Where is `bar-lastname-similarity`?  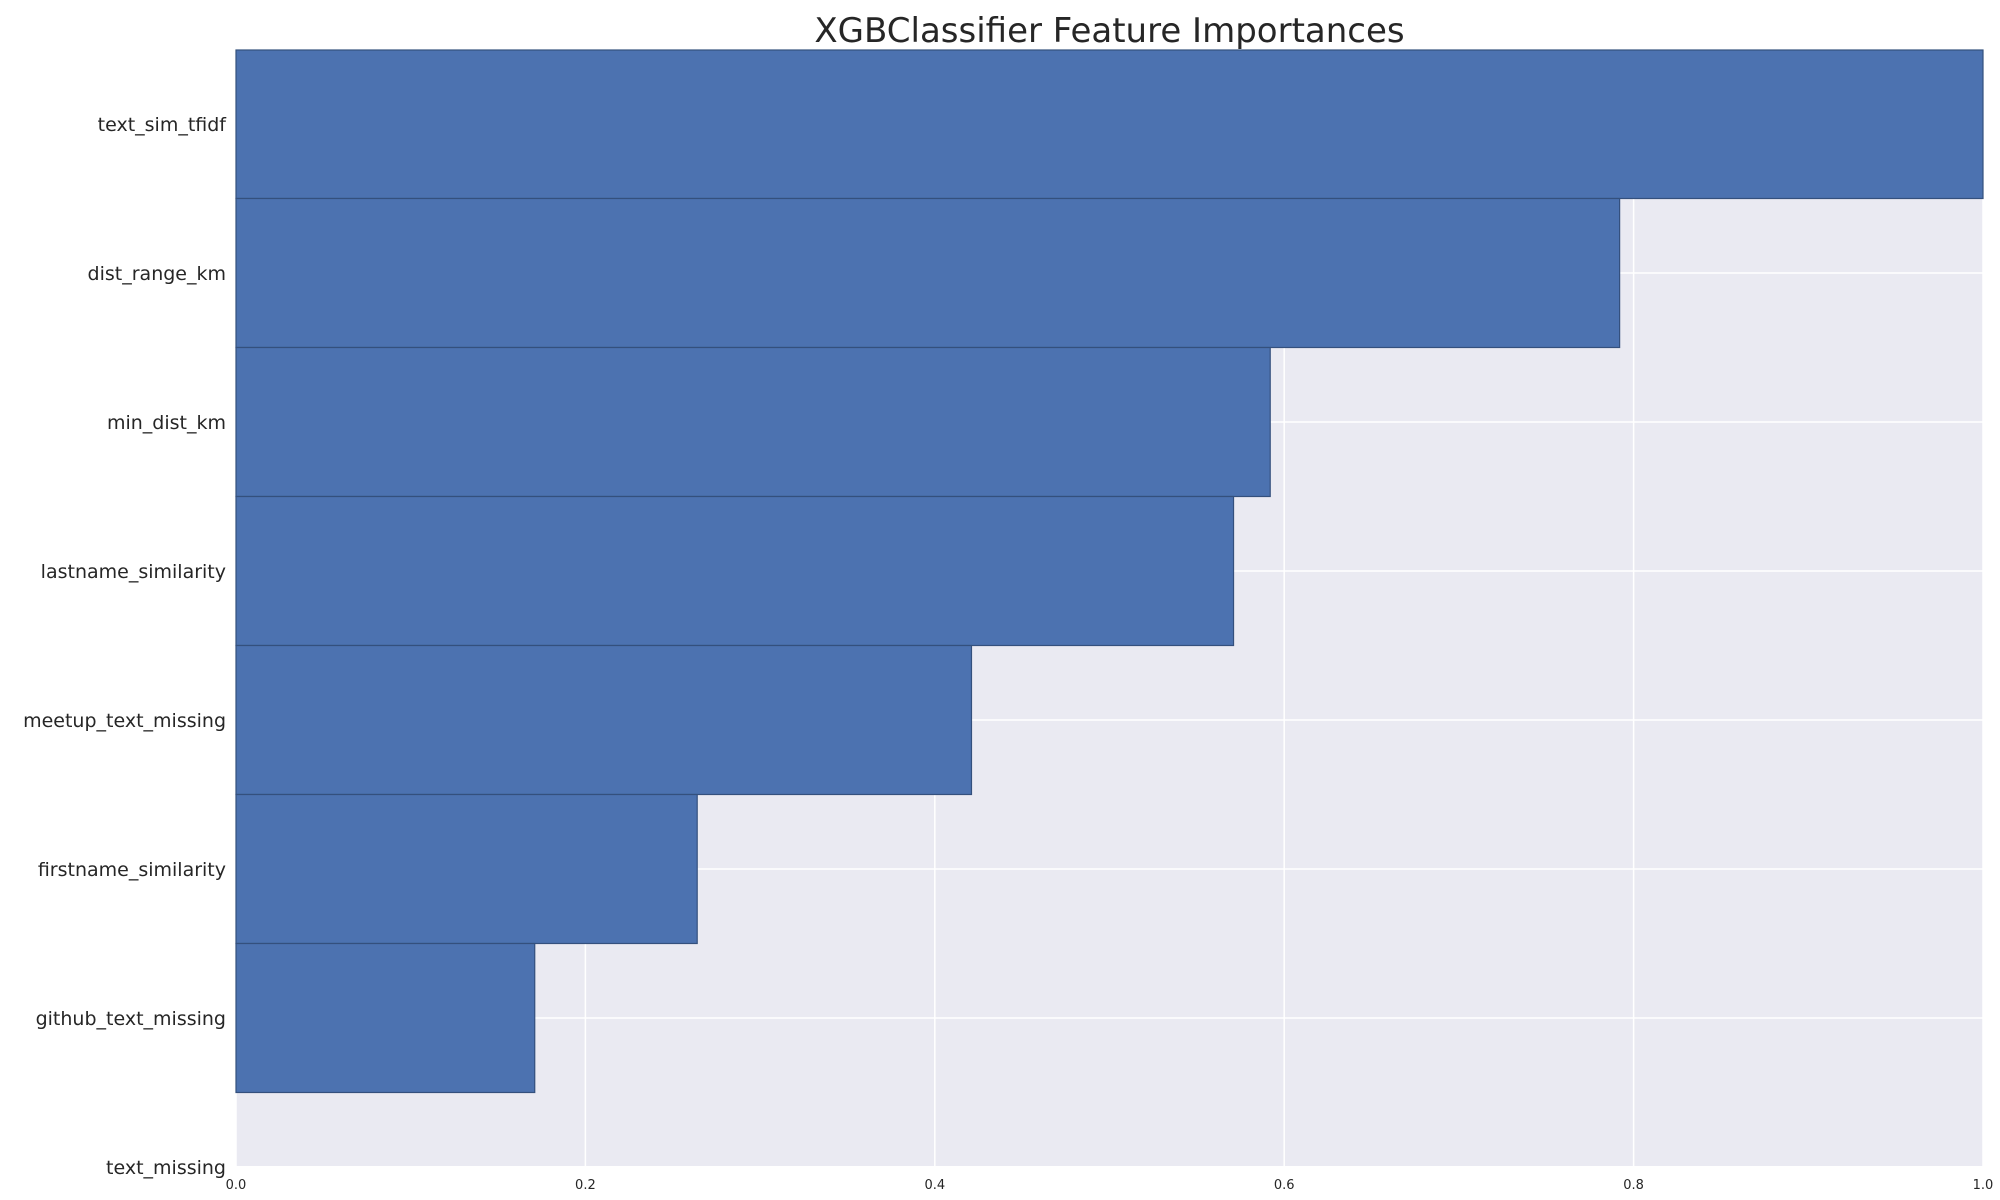 bar-lastname-similarity is located at coordinates (735, 571).